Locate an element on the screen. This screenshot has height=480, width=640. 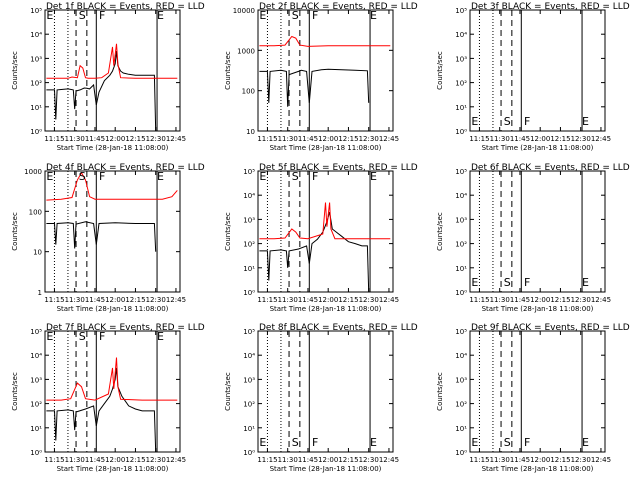
y-tick-label: 1 is located at coordinates (40, 293).